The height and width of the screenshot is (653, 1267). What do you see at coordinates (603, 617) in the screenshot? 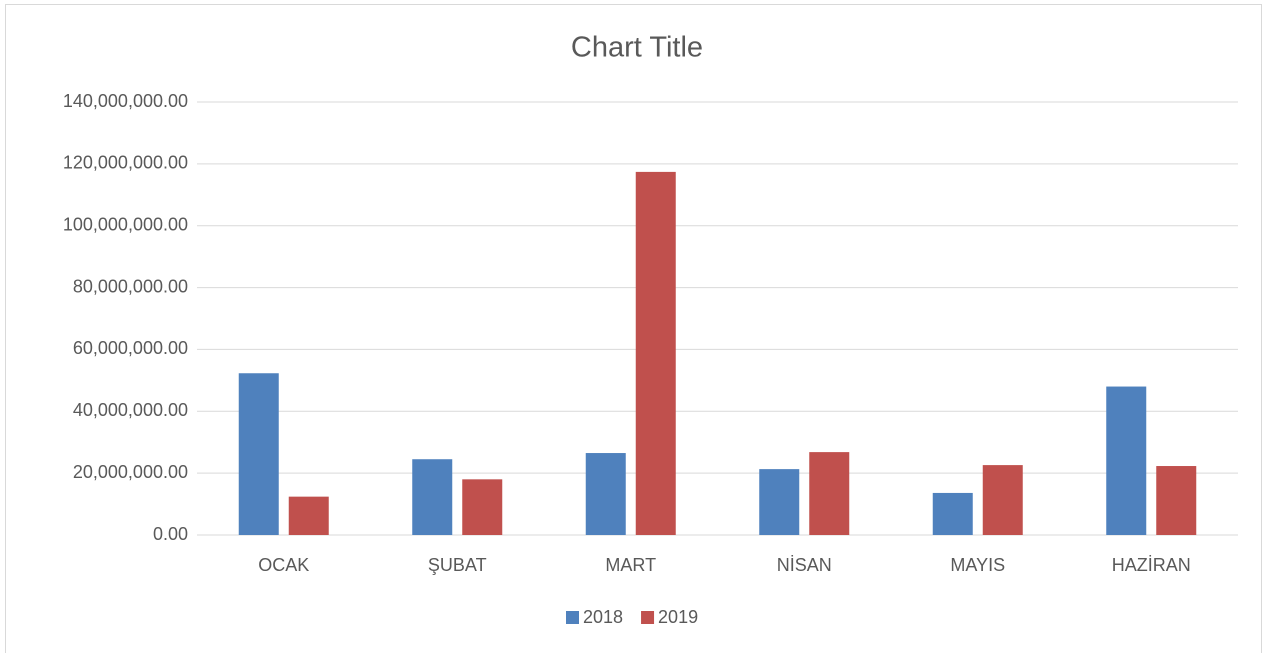
I see `legend-label: 2018` at bounding box center [603, 617].